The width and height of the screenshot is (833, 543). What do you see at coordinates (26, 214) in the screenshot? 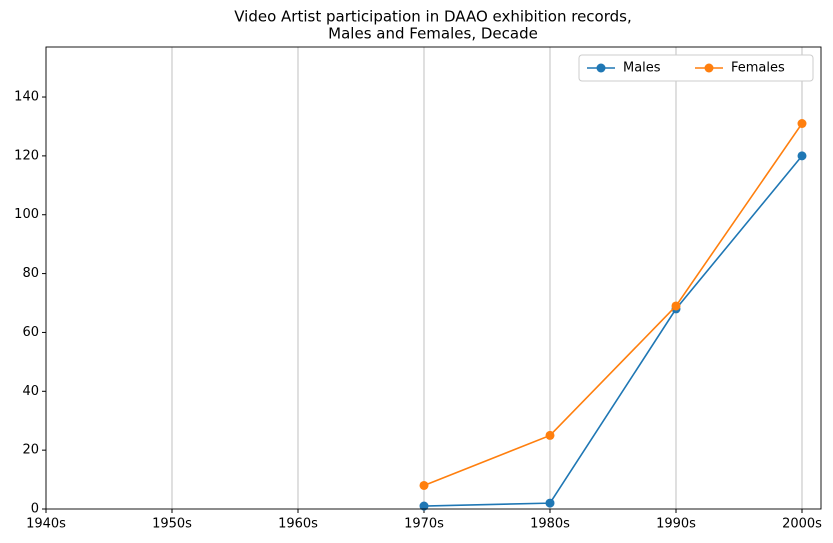
I see `y-tick-label: 100` at bounding box center [26, 214].